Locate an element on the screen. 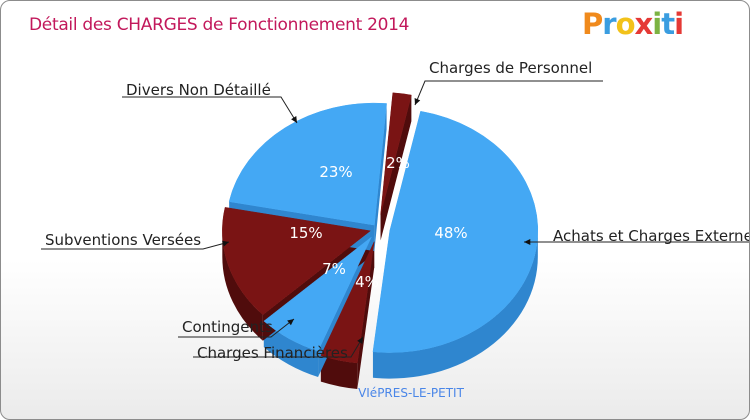  slice-value-label: 4% is located at coordinates (367, 282).